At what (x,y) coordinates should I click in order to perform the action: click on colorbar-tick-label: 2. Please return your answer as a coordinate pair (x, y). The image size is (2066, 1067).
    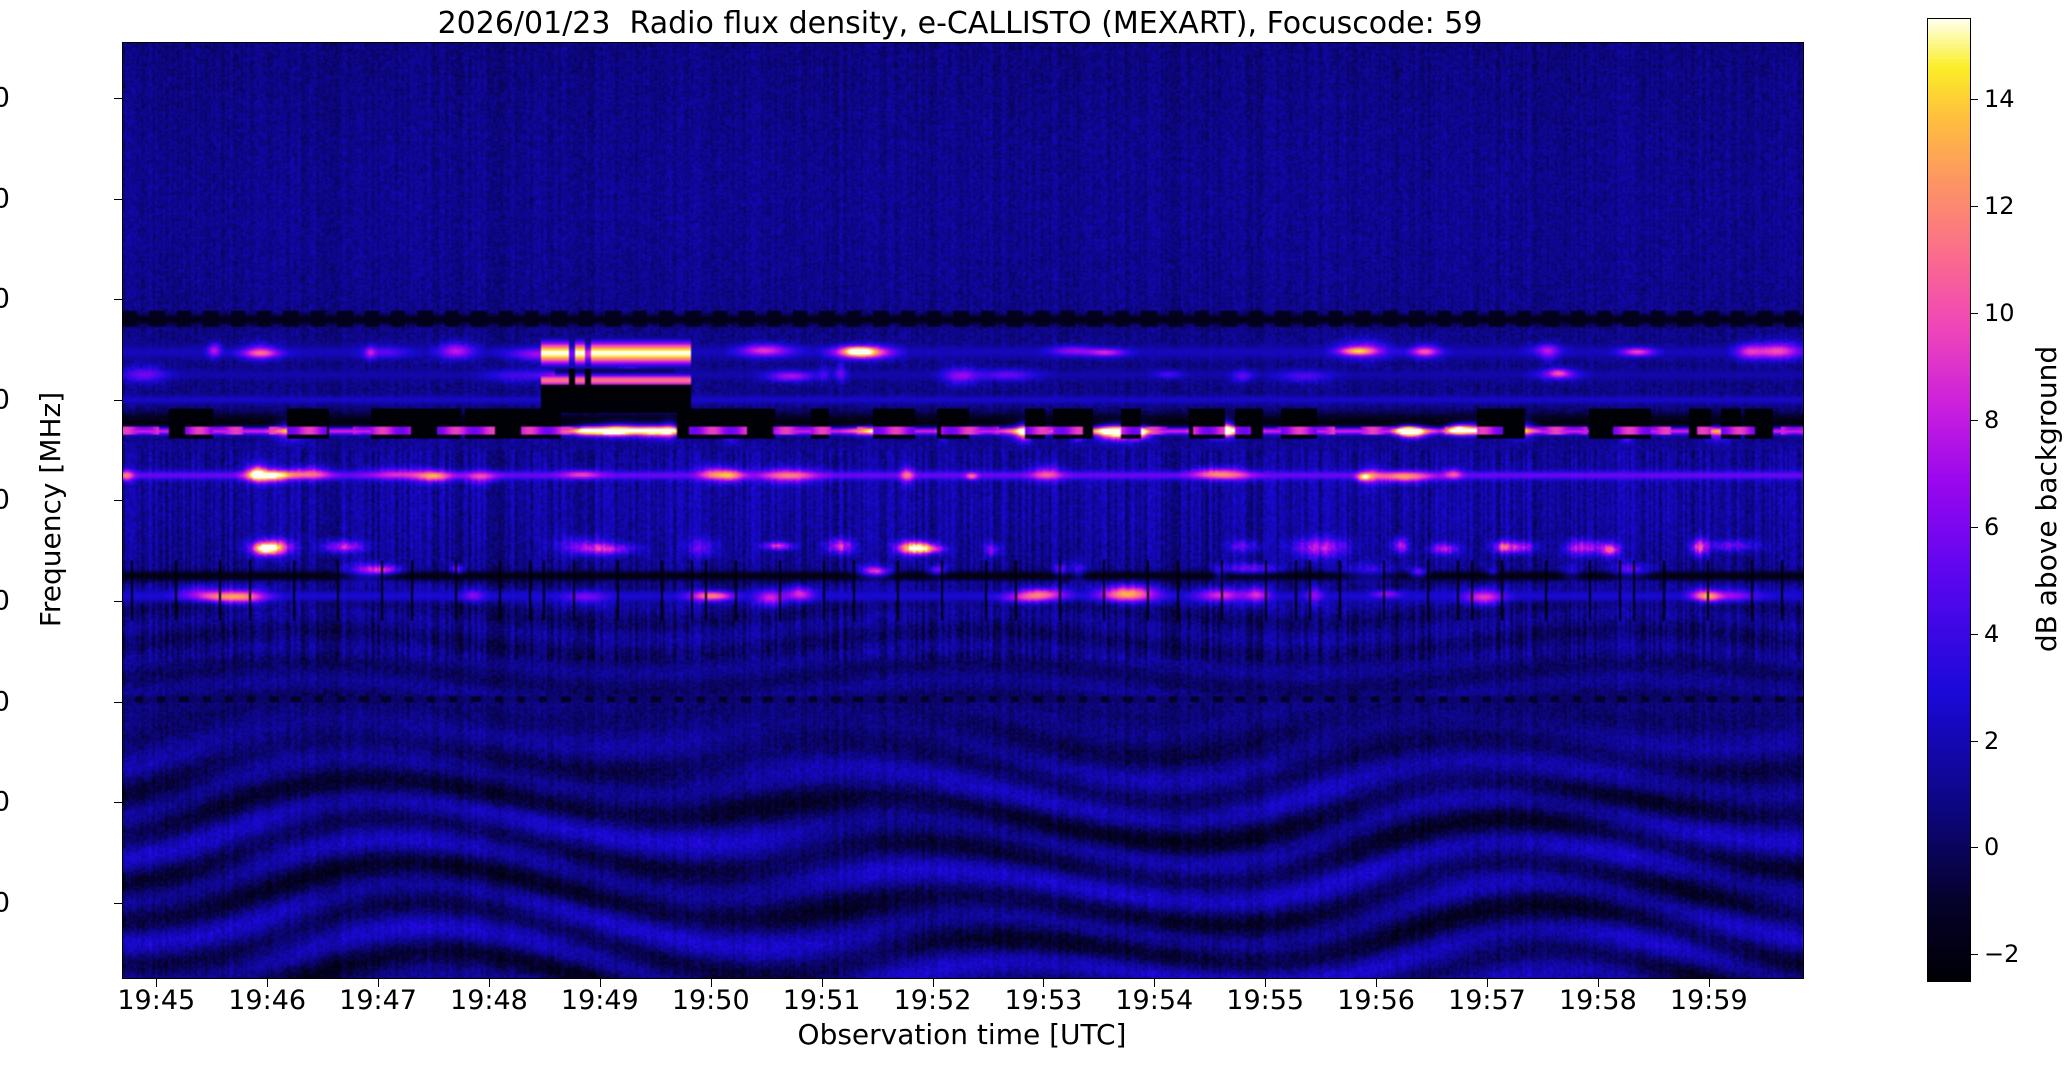
    Looking at the image, I should click on (1992, 740).